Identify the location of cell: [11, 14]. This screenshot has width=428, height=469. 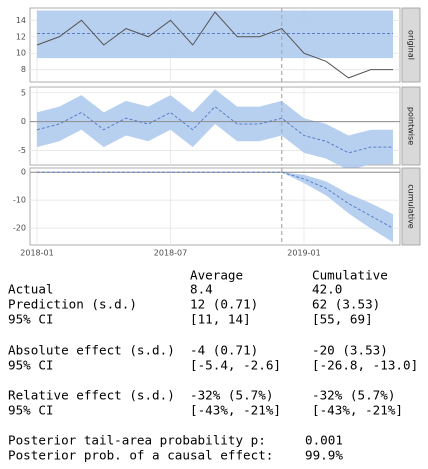
(220, 319).